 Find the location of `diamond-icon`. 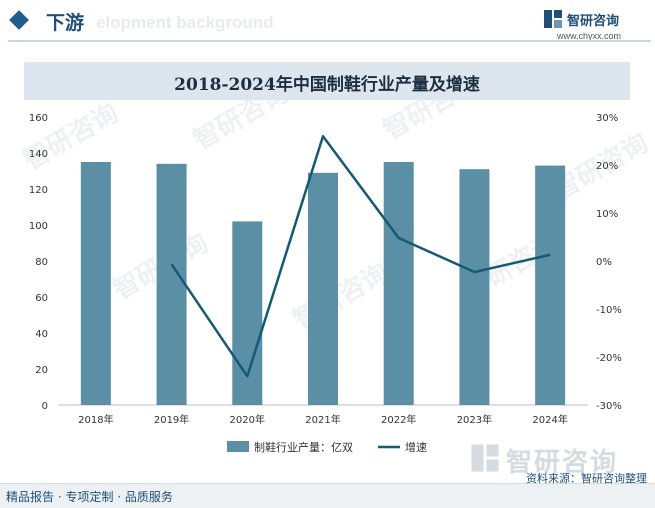

diamond-icon is located at coordinates (19, 20).